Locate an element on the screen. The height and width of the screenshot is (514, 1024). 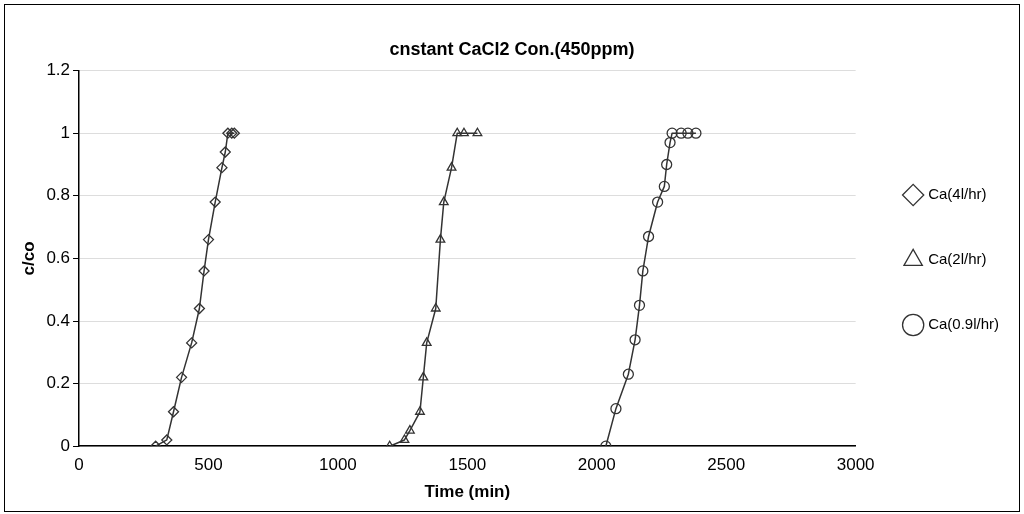
legend-label: Ca(0.9l/hr) is located at coordinates (963, 324).